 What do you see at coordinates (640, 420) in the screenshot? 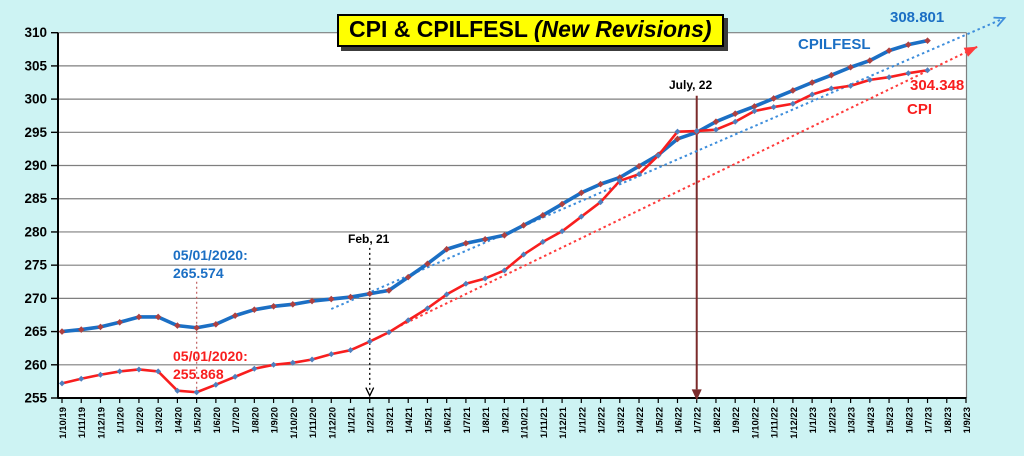
I see `x-axis-tick-label: 1/4/22` at bounding box center [640, 420].